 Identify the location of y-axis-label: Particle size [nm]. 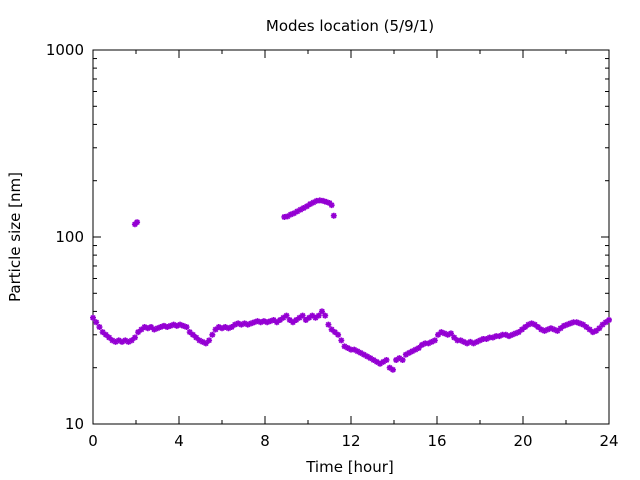
(15, 237).